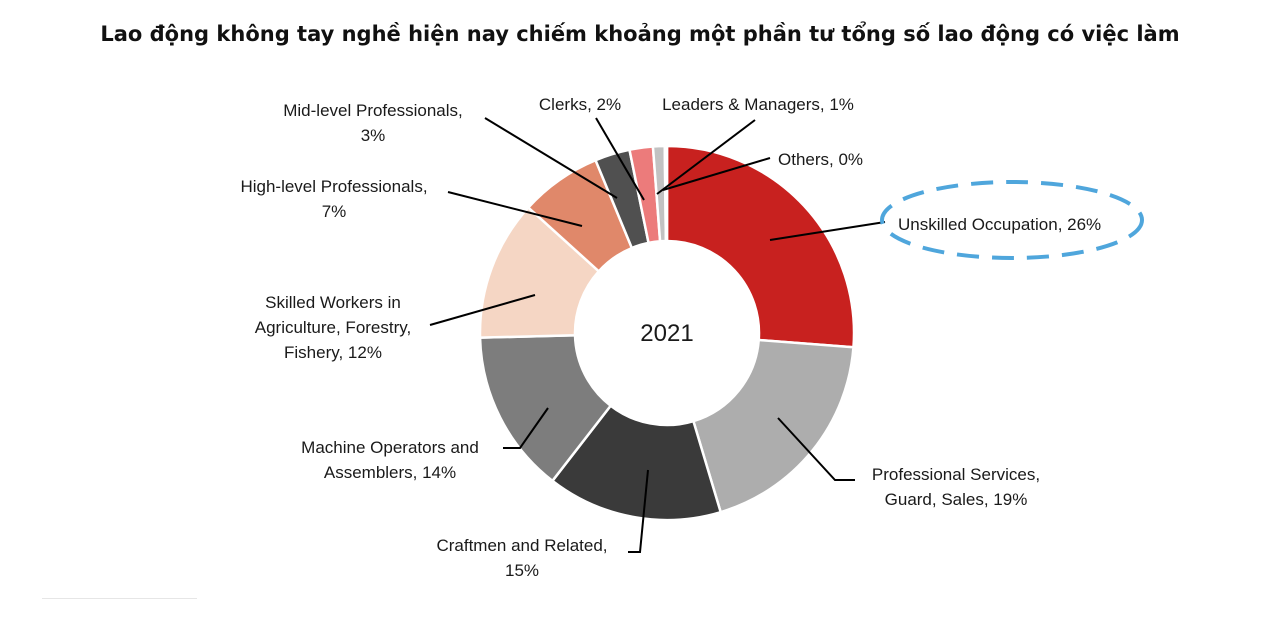  Describe the element at coordinates (373, 135) in the screenshot. I see `slice-label-line: 3%` at that location.